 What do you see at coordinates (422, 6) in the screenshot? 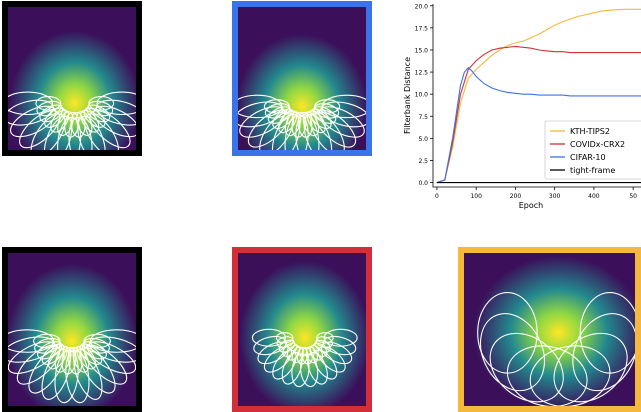
I see `y-tick-label: 20.0` at bounding box center [422, 6].